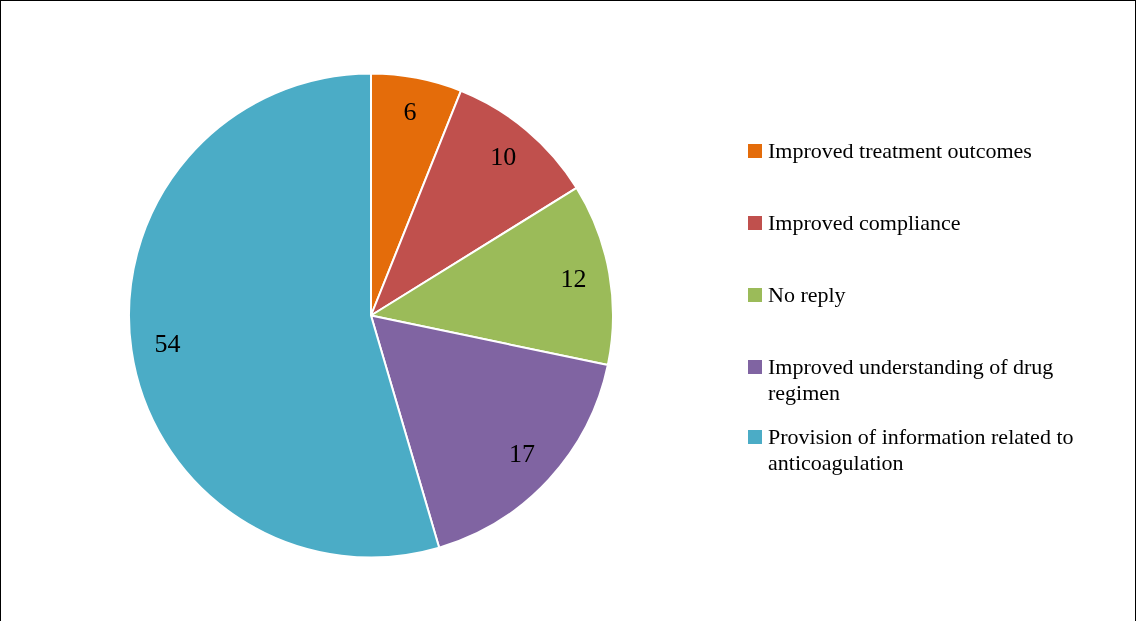 Image resolution: width=1136 pixels, height=621 pixels. Describe the element at coordinates (900, 151) in the screenshot. I see `legend-label: Improved treatment outcomes` at that location.